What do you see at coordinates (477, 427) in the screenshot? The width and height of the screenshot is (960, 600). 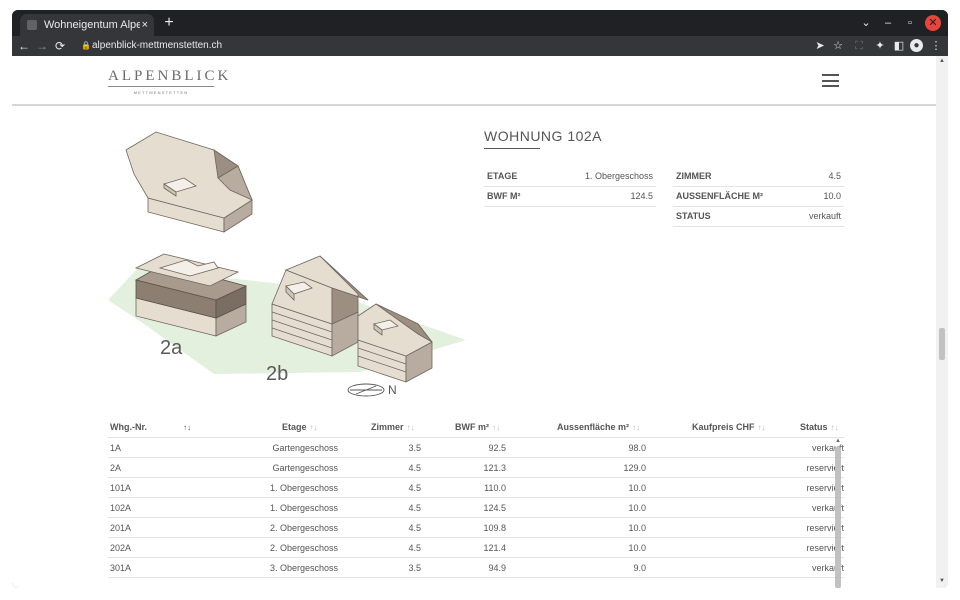 I see `column-header-bwf: BWF m² ↑↓` at bounding box center [477, 427].